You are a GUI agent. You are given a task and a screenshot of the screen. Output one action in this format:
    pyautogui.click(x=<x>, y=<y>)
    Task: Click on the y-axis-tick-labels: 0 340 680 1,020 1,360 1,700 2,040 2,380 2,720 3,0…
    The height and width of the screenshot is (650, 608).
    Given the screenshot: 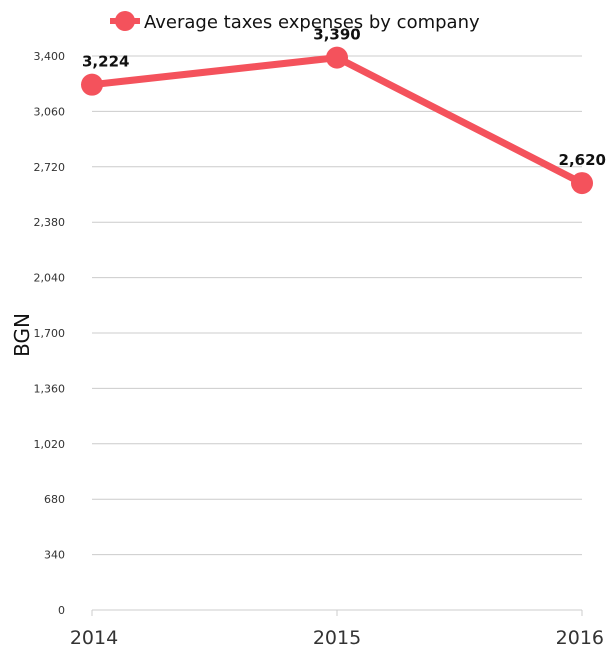 What is the action you would take?
    pyautogui.click(x=50, y=333)
    